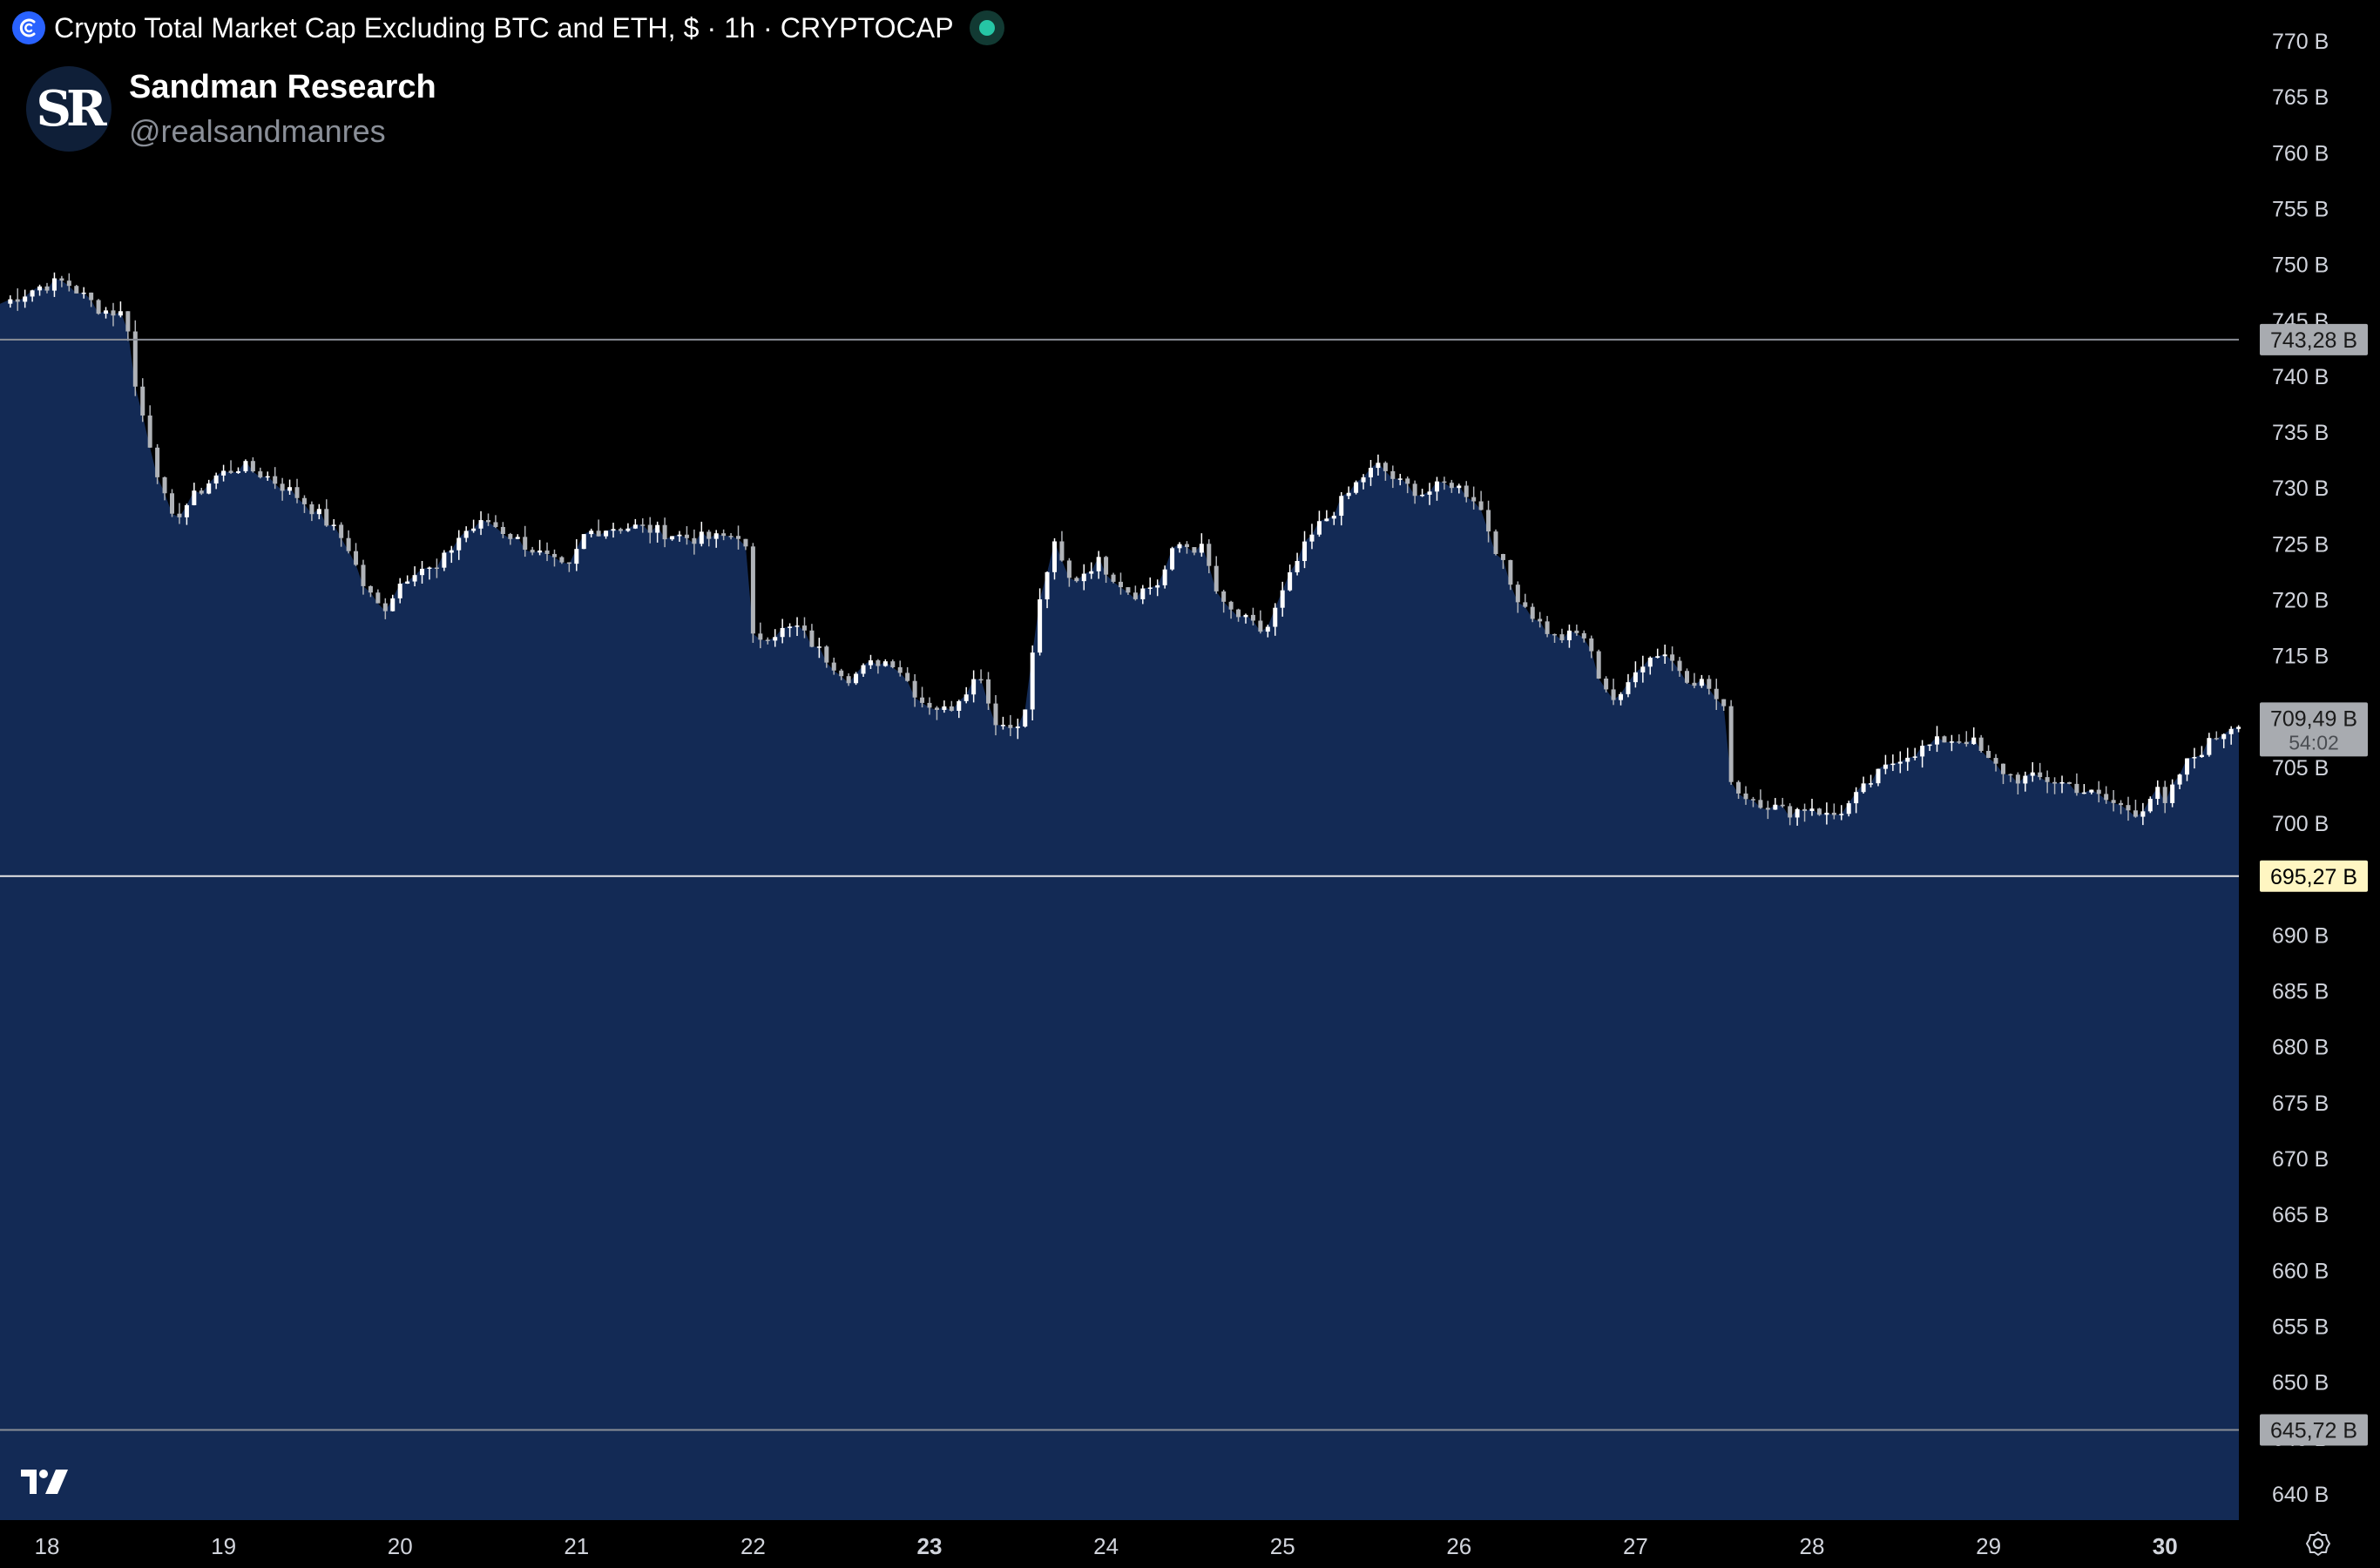  I want to click on y-tick-label: 720 B, so click(2300, 601).